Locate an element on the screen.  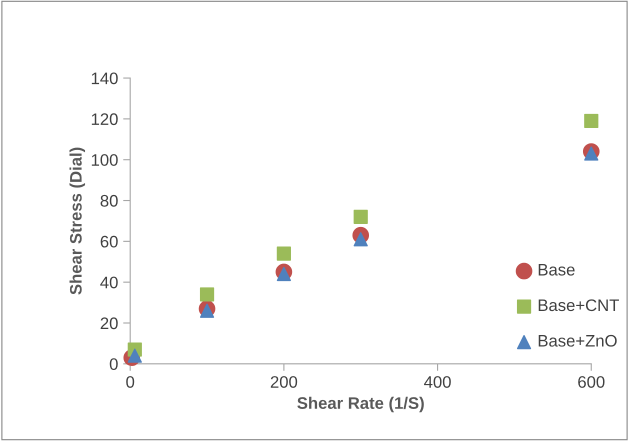
legend-label: Base is located at coordinates (556, 270).